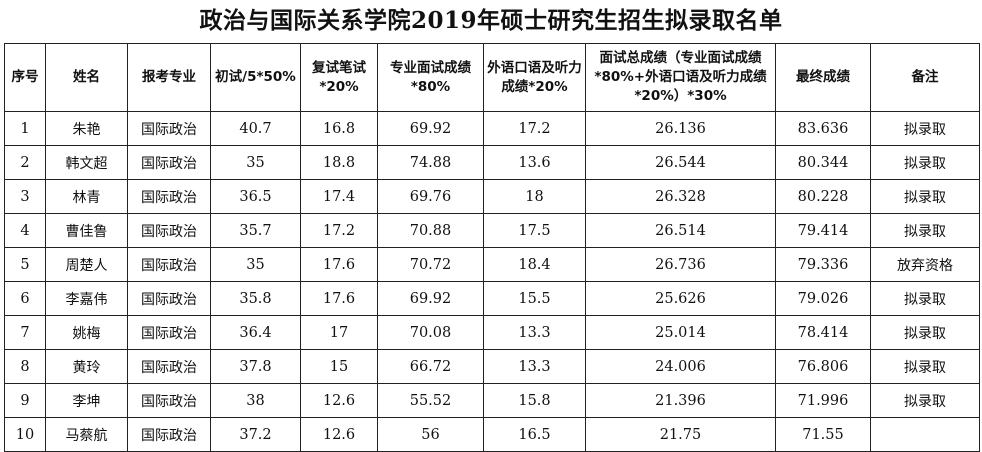 Image resolution: width=982 pixels, height=452 pixels. Describe the element at coordinates (680, 230) in the screenshot. I see `cell-interview-total: 26.514` at that location.